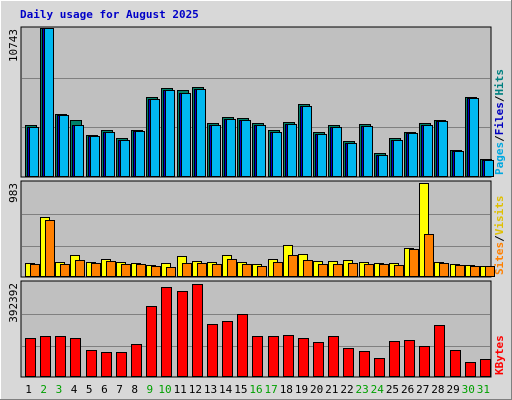 This screenshot has width=512, height=400. Describe the element at coordinates (13, 303) in the screenshot. I see `panel-kbytes-ymax-label: 392392` at that location.